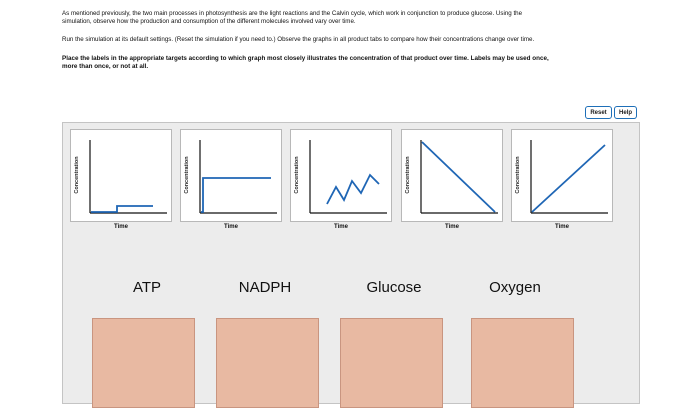 The height and width of the screenshot is (408, 700). What do you see at coordinates (394, 287) in the screenshot?
I see `label-glucose: Glucose` at bounding box center [394, 287].